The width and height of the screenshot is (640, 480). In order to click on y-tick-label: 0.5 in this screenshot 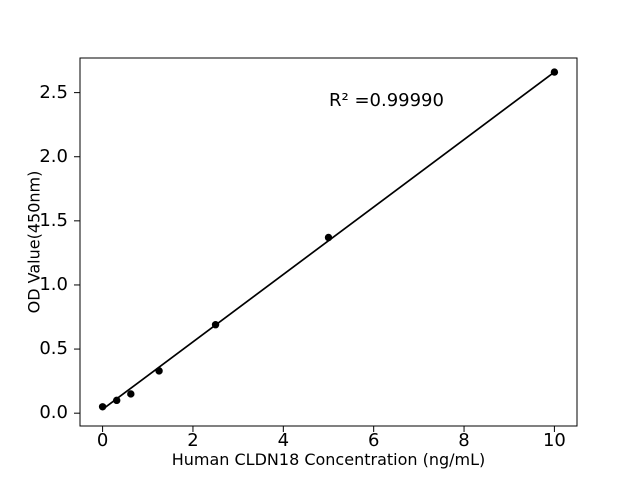, I will do `click(53, 349)`.